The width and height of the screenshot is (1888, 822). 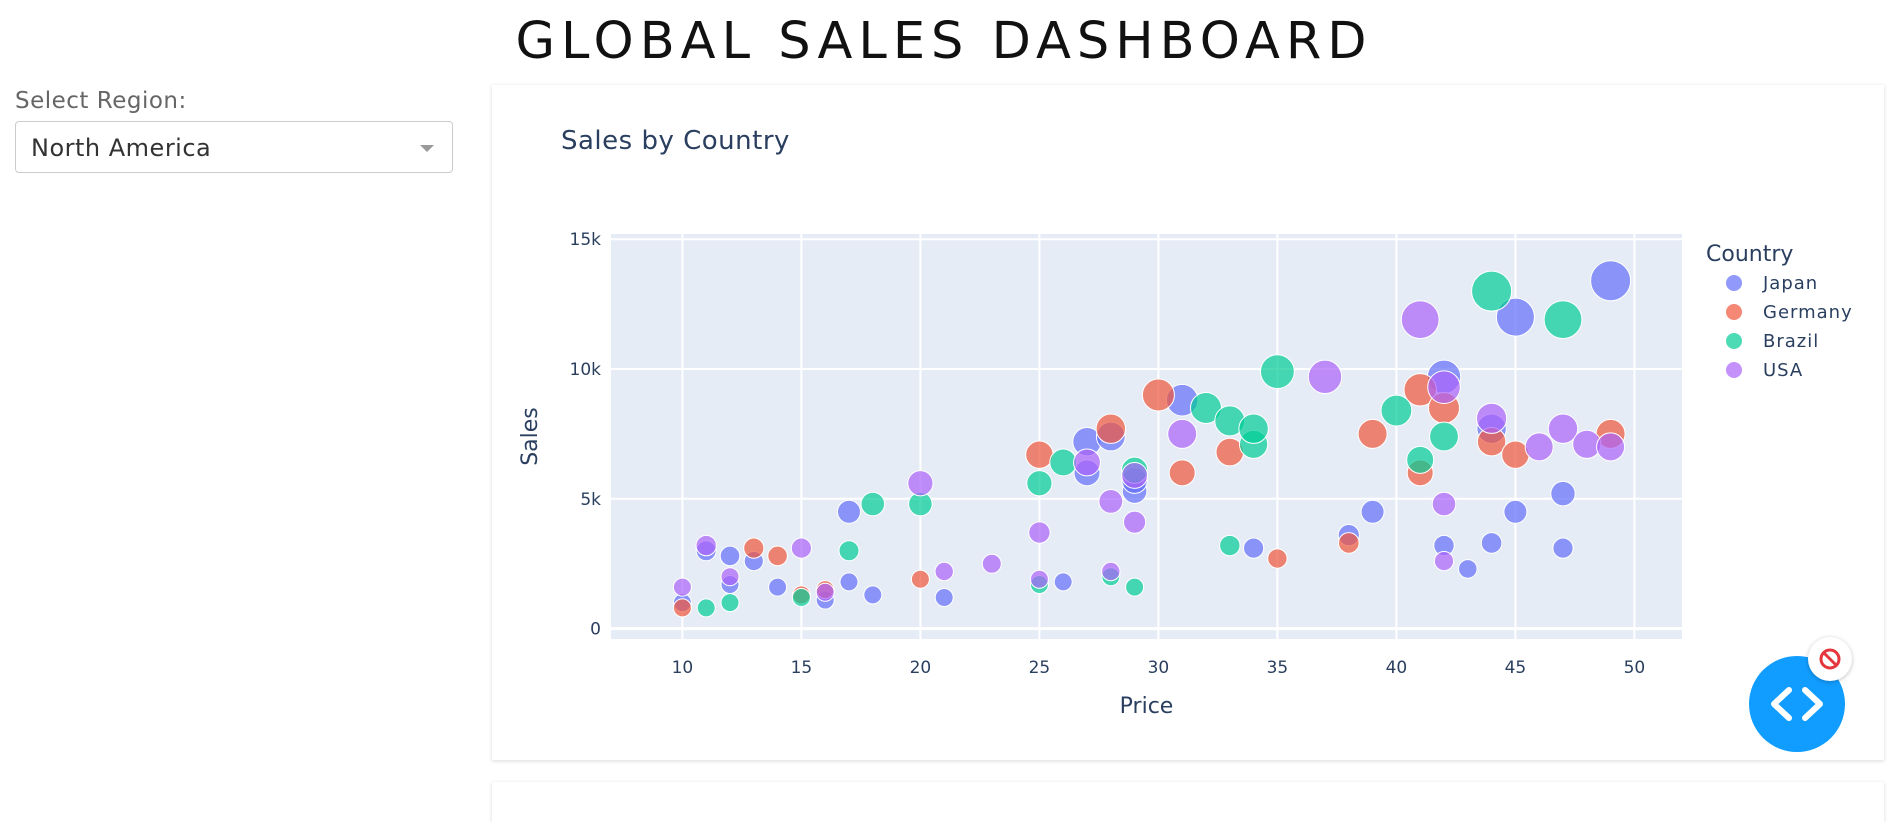 What do you see at coordinates (234, 147) in the screenshot?
I see `region-dropdown: North America` at bounding box center [234, 147].